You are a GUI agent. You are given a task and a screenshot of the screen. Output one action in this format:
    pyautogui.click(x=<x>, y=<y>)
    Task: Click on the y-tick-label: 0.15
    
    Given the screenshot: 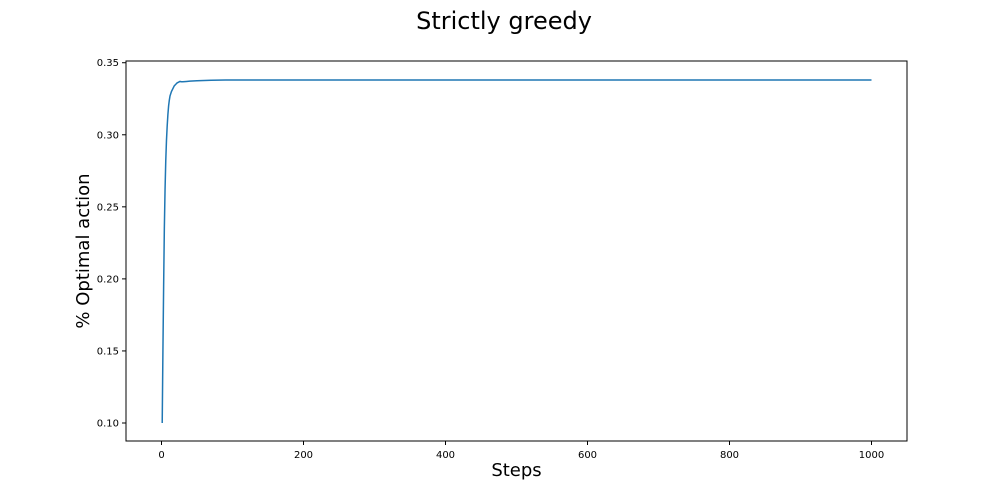 What is the action you would take?
    pyautogui.click(x=108, y=351)
    